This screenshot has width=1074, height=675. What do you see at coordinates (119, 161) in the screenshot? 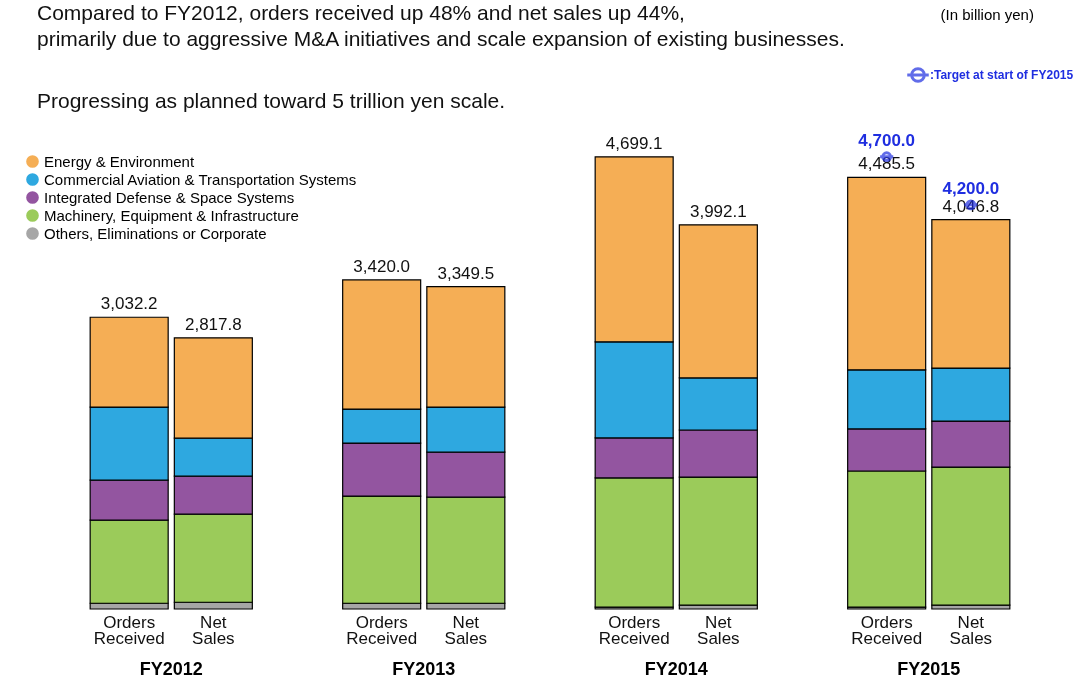
I see `legend-label: Energy & Environment` at bounding box center [119, 161].